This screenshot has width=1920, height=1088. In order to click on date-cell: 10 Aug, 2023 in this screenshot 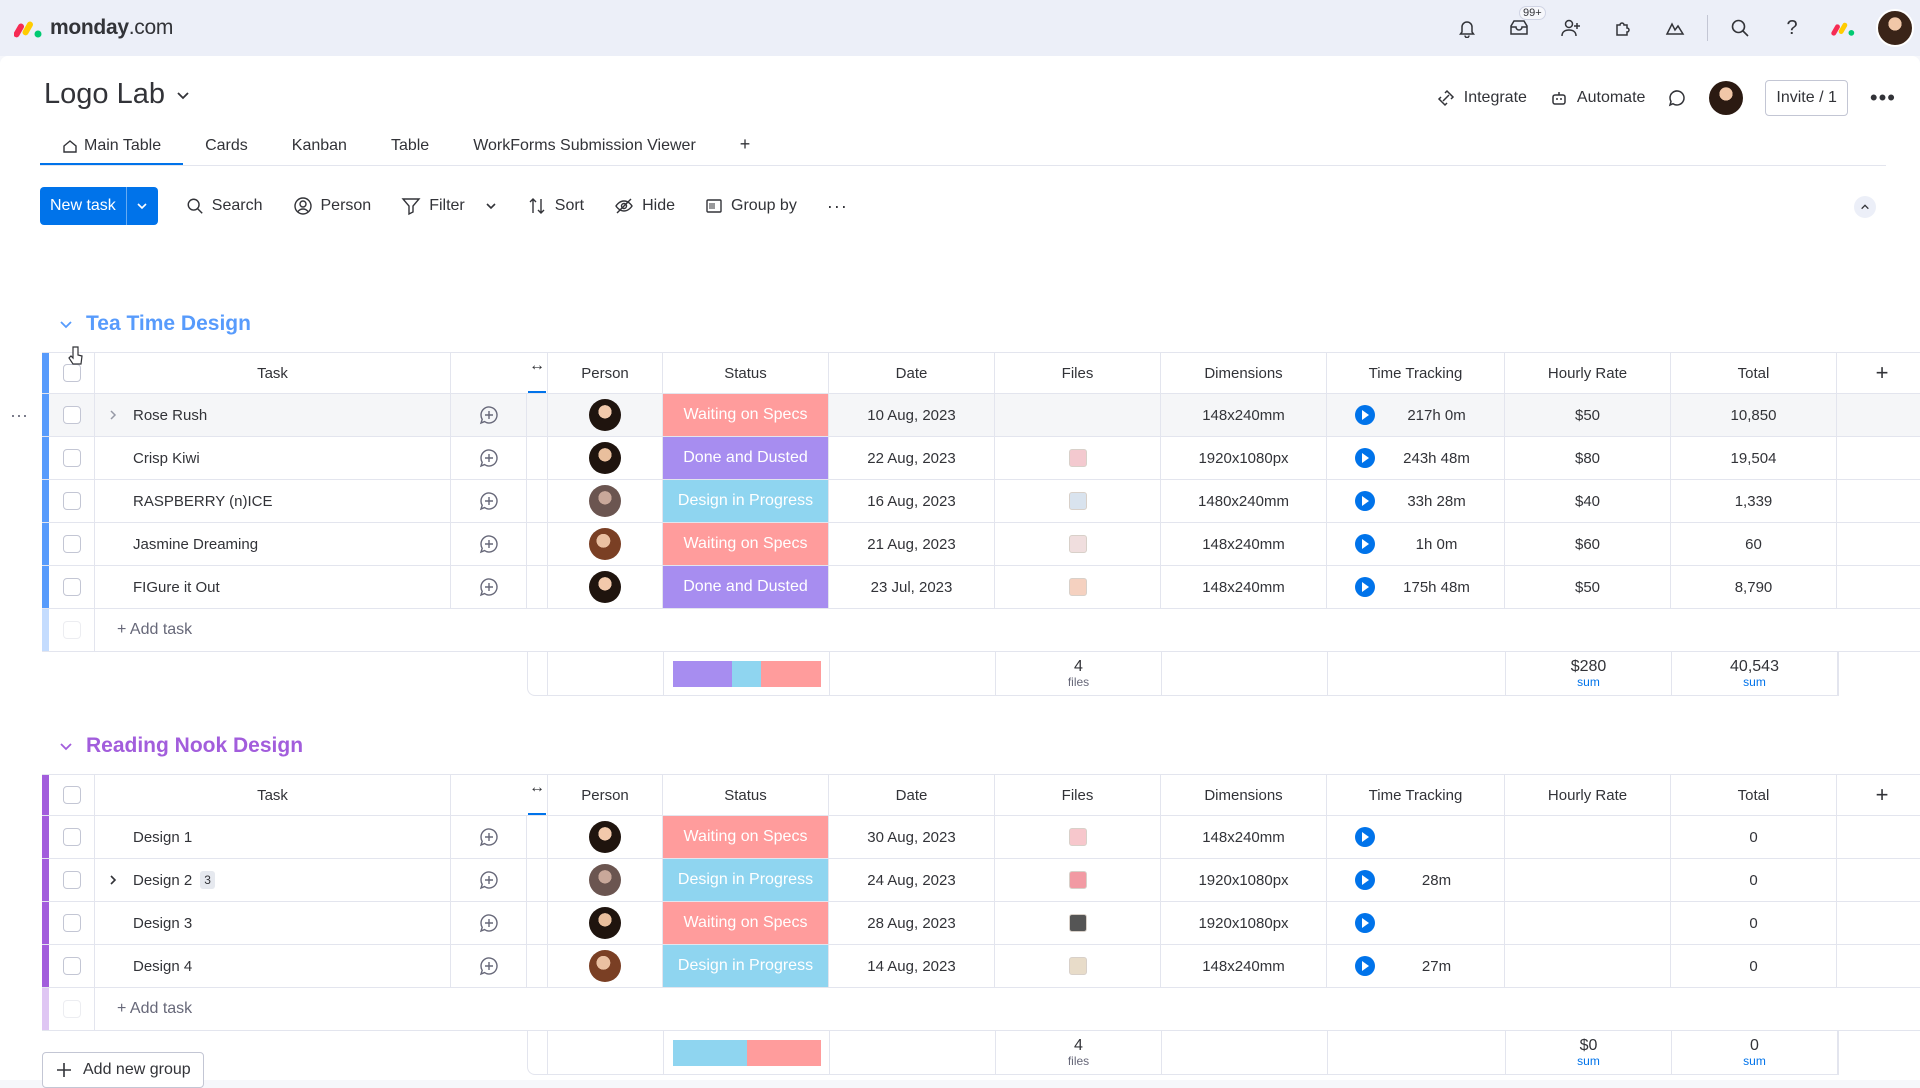, I will do `click(912, 415)`.